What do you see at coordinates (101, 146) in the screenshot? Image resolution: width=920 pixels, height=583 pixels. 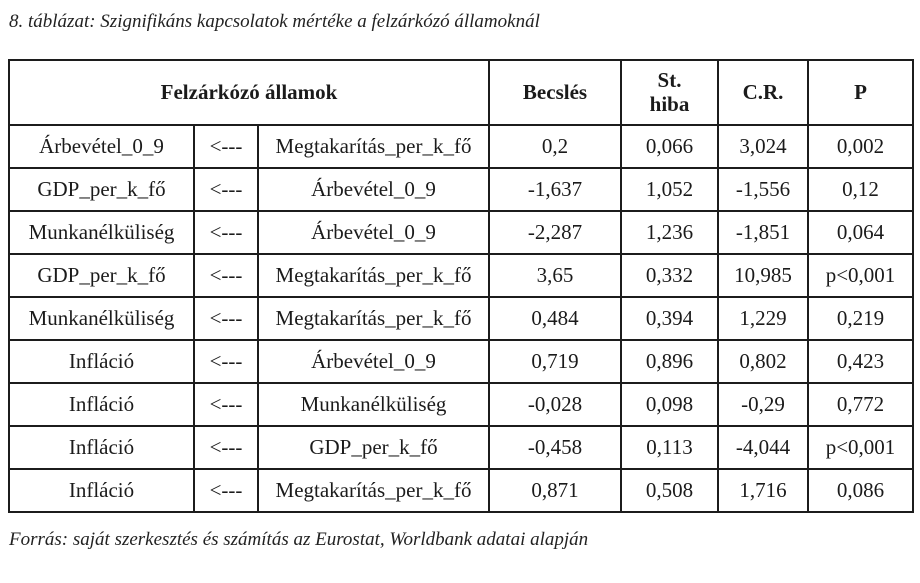 I see `dependent-cell: Árbevétel_0_9` at bounding box center [101, 146].